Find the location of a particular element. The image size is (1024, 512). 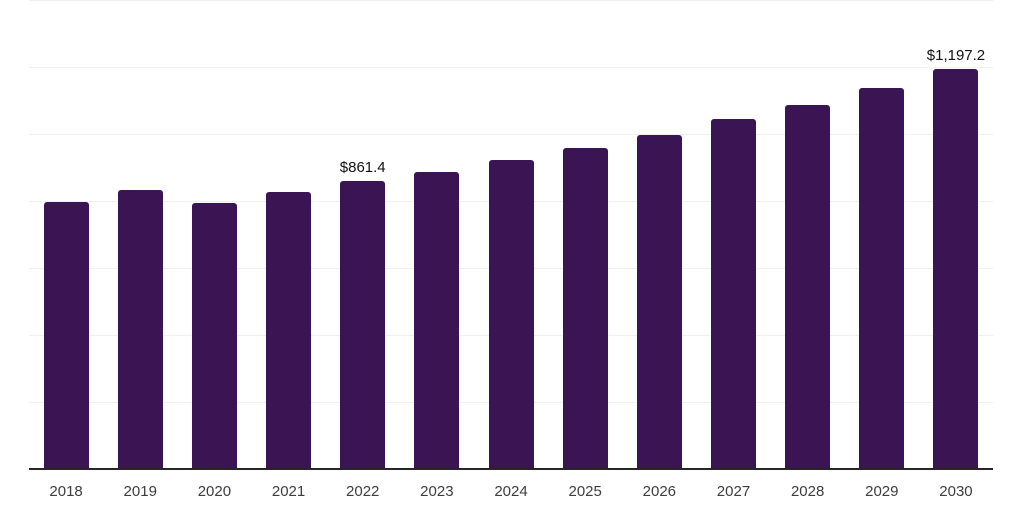

x-tick-label-2030: 2030 is located at coordinates (956, 491).